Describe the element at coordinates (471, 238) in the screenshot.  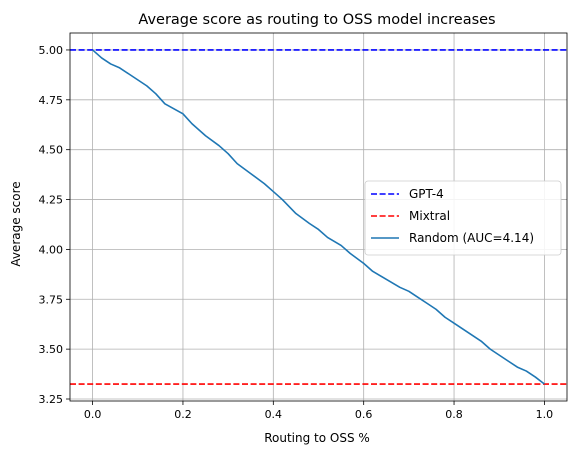
I see `legend-label: Random (AUC=4.14)` at that location.